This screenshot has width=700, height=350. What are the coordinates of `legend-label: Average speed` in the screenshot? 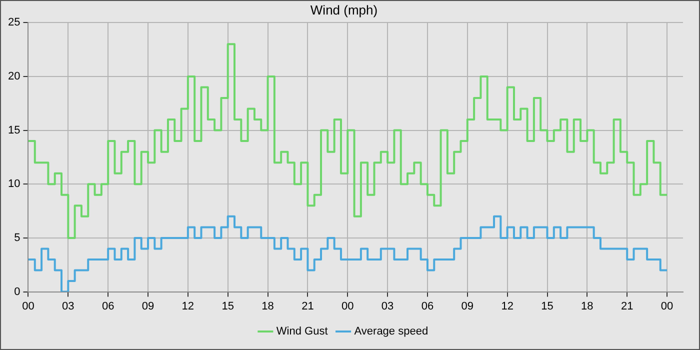 It's located at (391, 332).